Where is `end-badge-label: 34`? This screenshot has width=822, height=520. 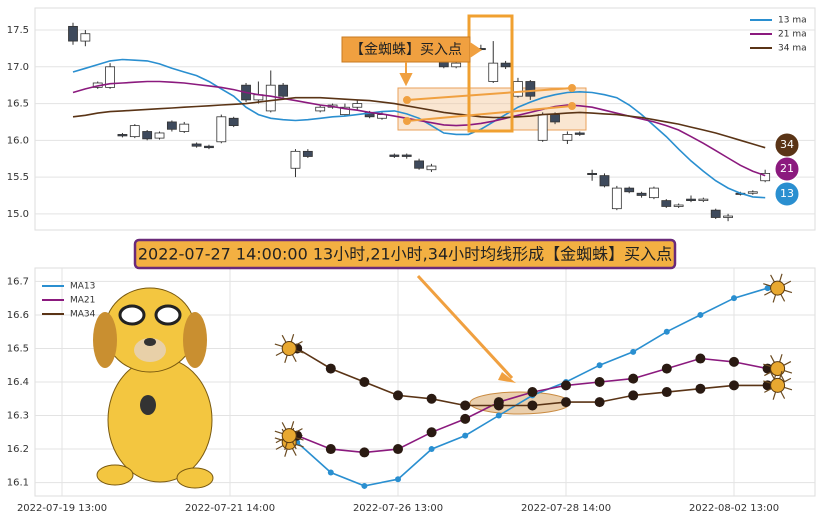
end-badge-label: 34 is located at coordinates (787, 144).